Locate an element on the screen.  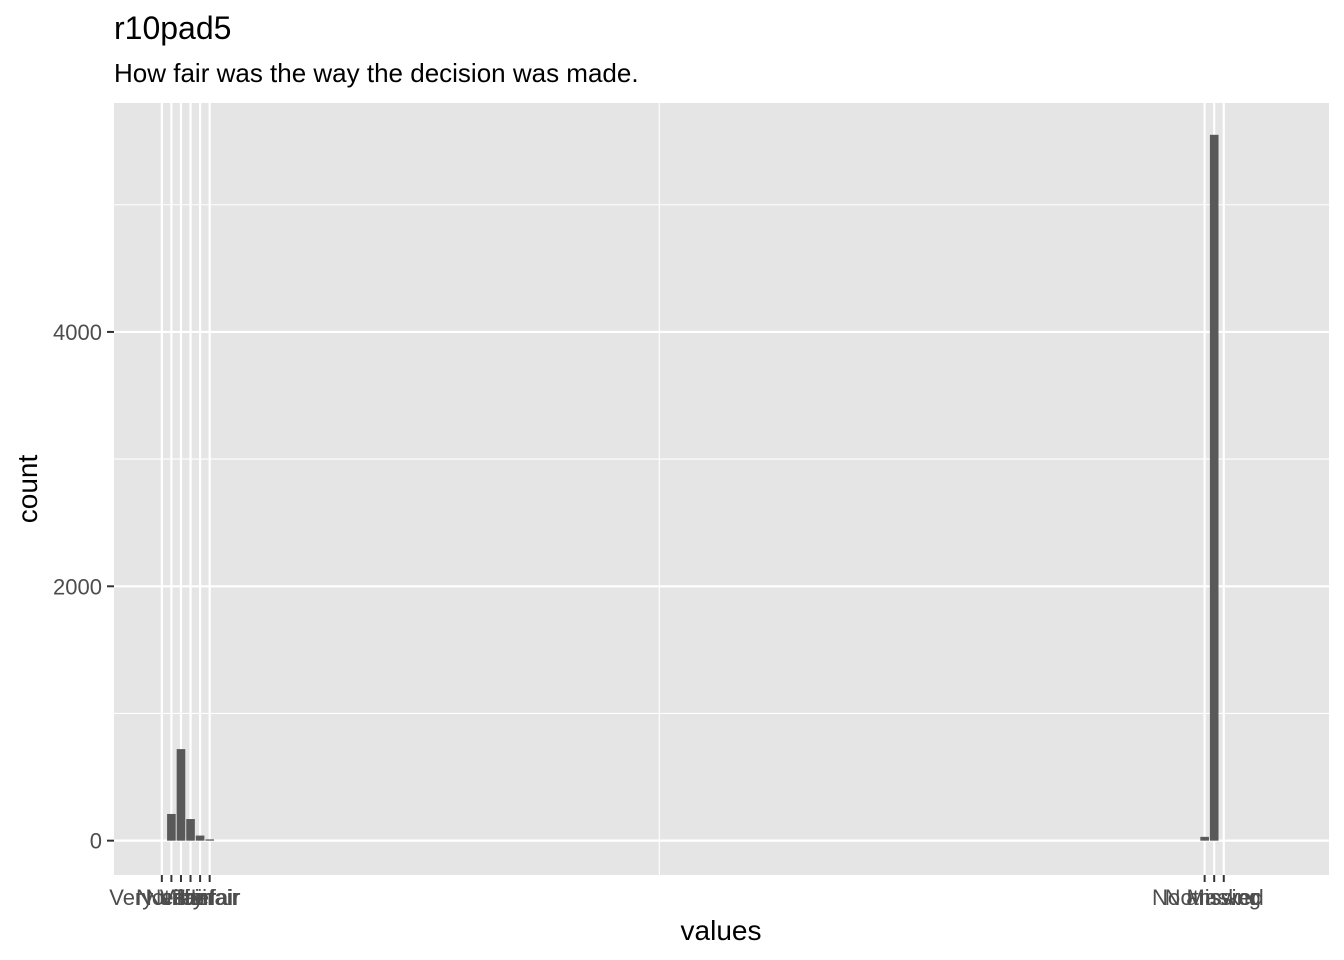
x-tick-label-fair: Fair is located at coordinates (191, 897).